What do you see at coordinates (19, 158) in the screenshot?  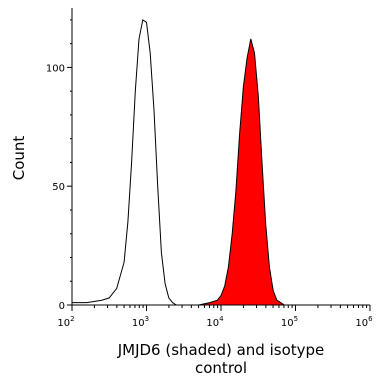 I see `y-axis-title: Count` at bounding box center [19, 158].